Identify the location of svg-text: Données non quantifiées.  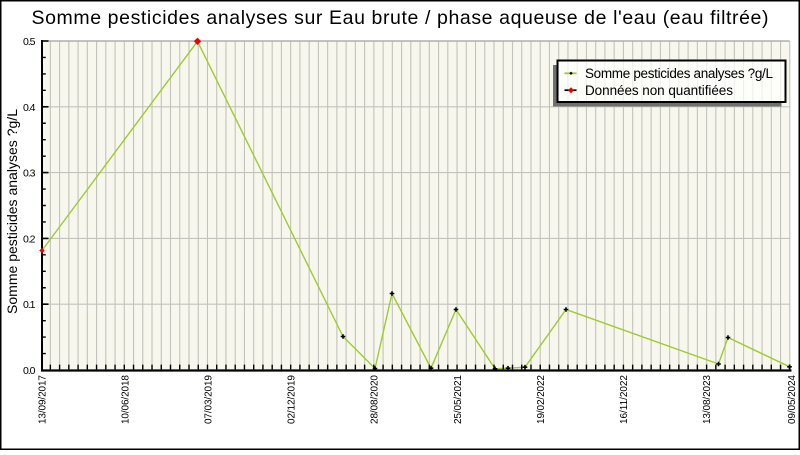
(659, 90).